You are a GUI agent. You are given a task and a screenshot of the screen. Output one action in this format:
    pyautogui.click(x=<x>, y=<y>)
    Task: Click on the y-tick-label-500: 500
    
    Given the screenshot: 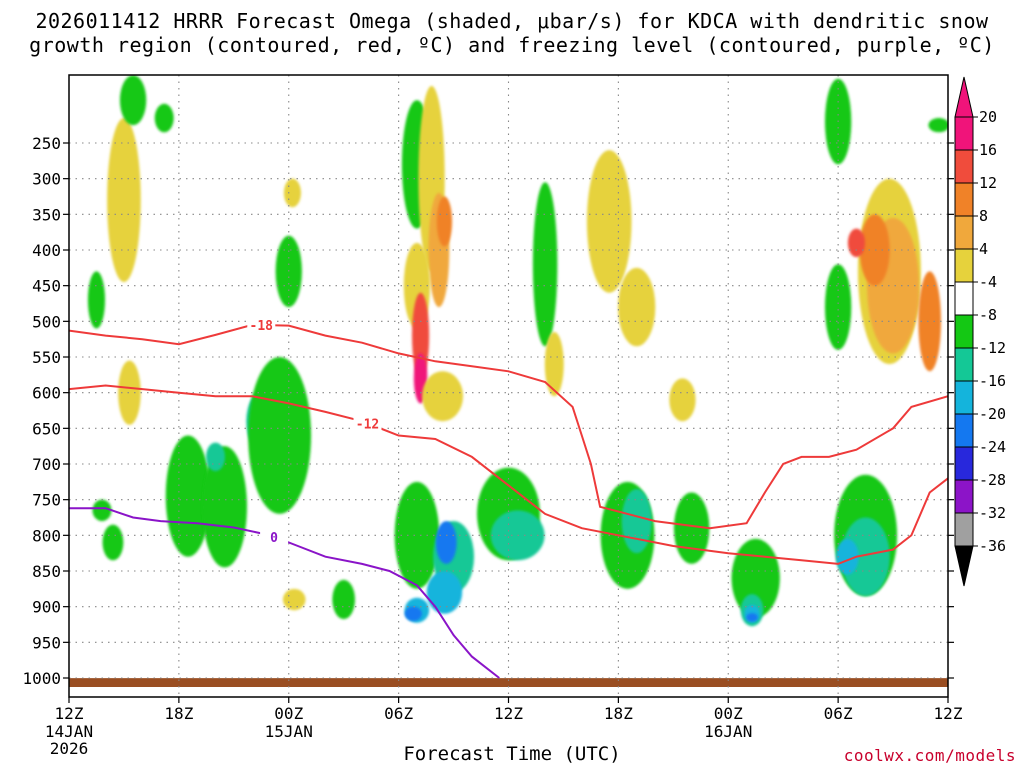 What is the action you would take?
    pyautogui.click(x=46, y=321)
    